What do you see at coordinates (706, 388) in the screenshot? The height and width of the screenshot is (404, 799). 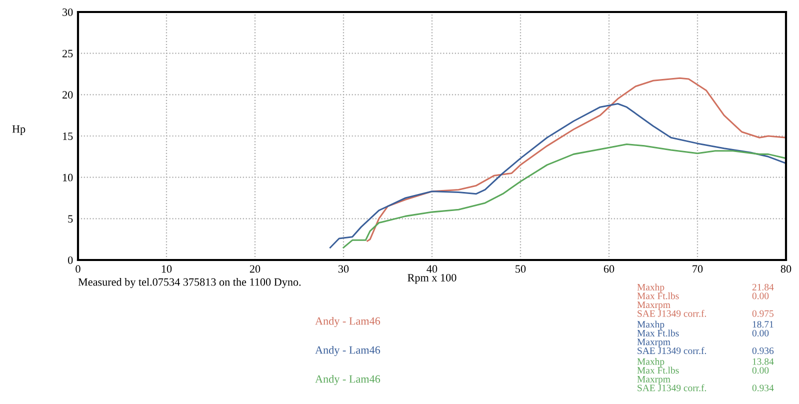 I see `text: SAE J1349 corr.f. 0.934` at bounding box center [706, 388].